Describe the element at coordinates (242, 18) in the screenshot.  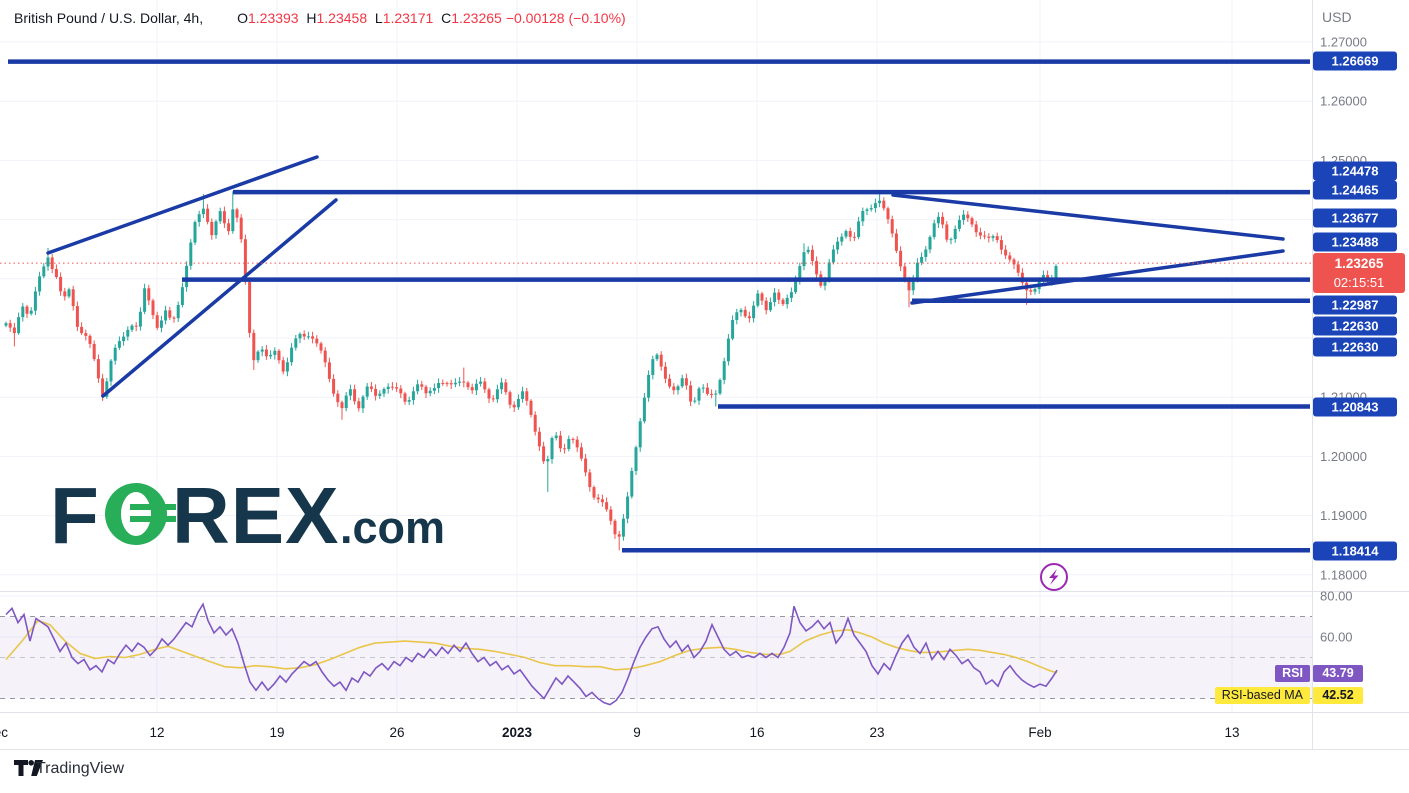
I see `open-label: O` at that location.